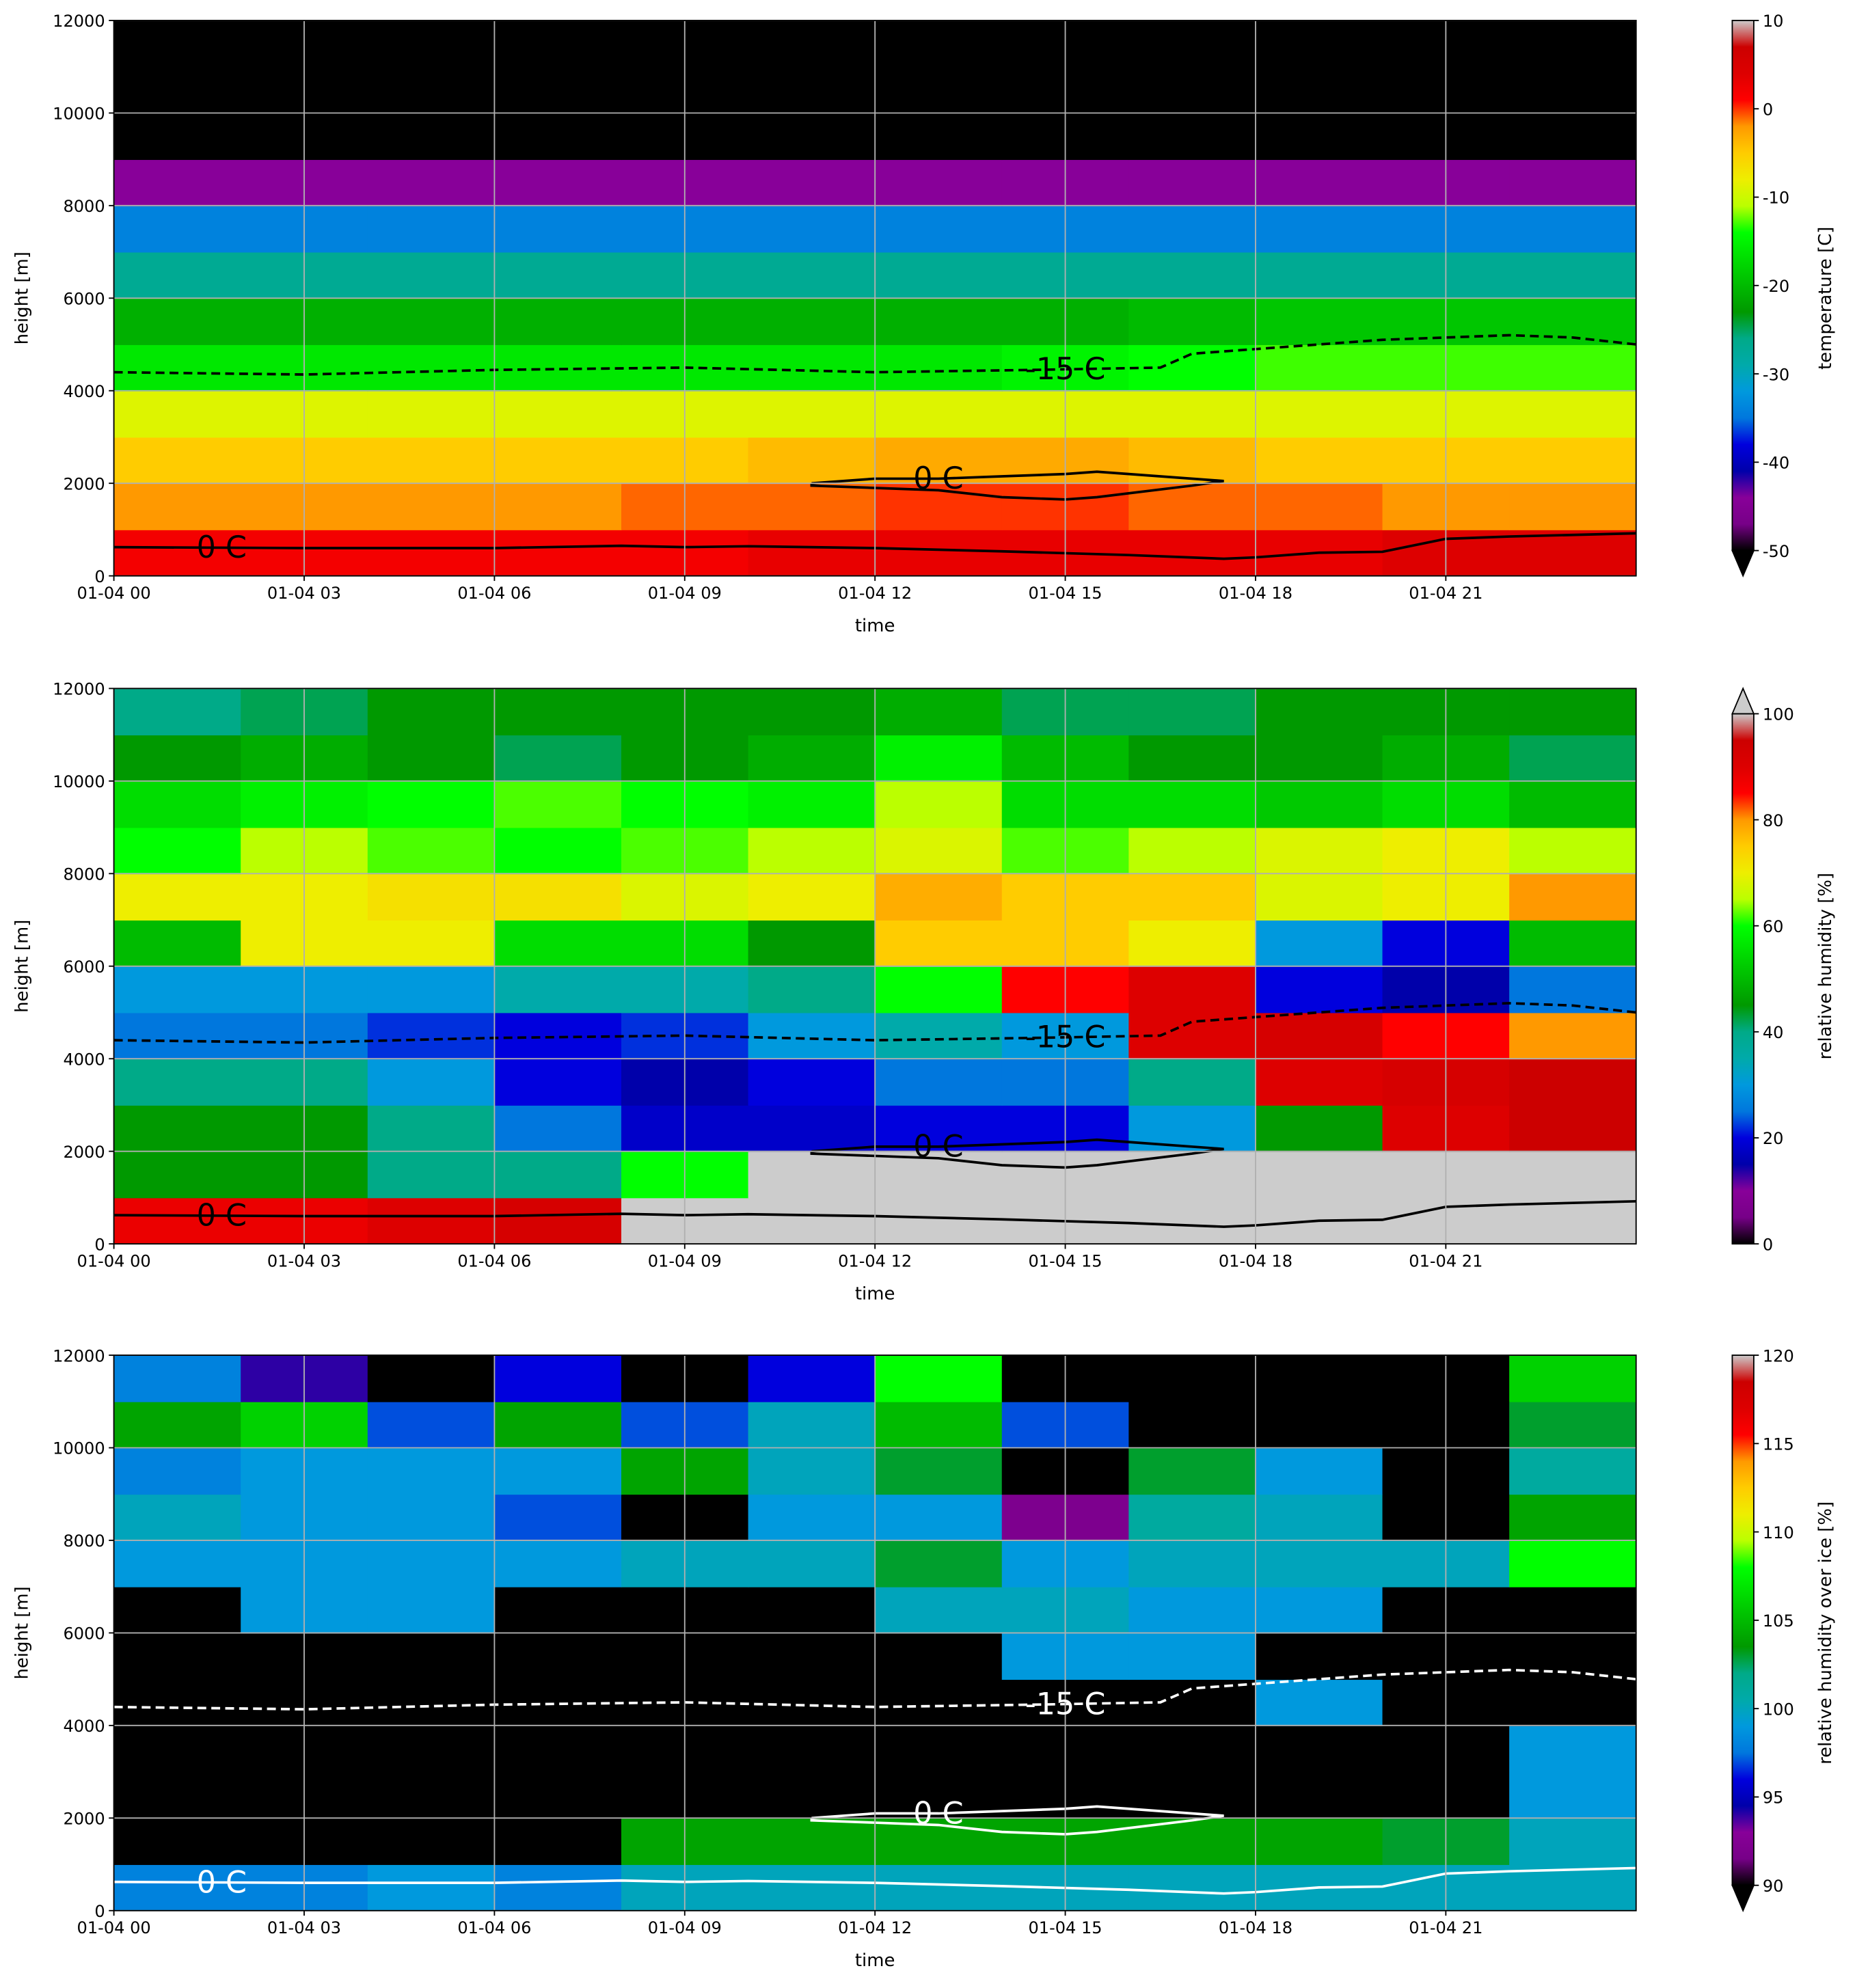 The image size is (1855, 1988). What do you see at coordinates (1773, 21) in the screenshot?
I see `colorbar-tick-label: 10` at bounding box center [1773, 21].